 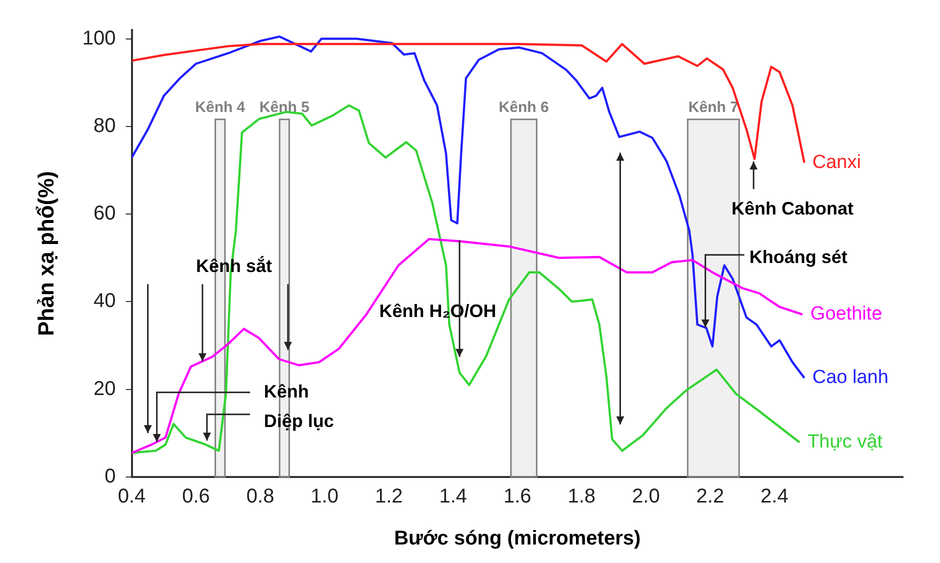 I want to click on band-label: Kênh 4, so click(x=220, y=107).